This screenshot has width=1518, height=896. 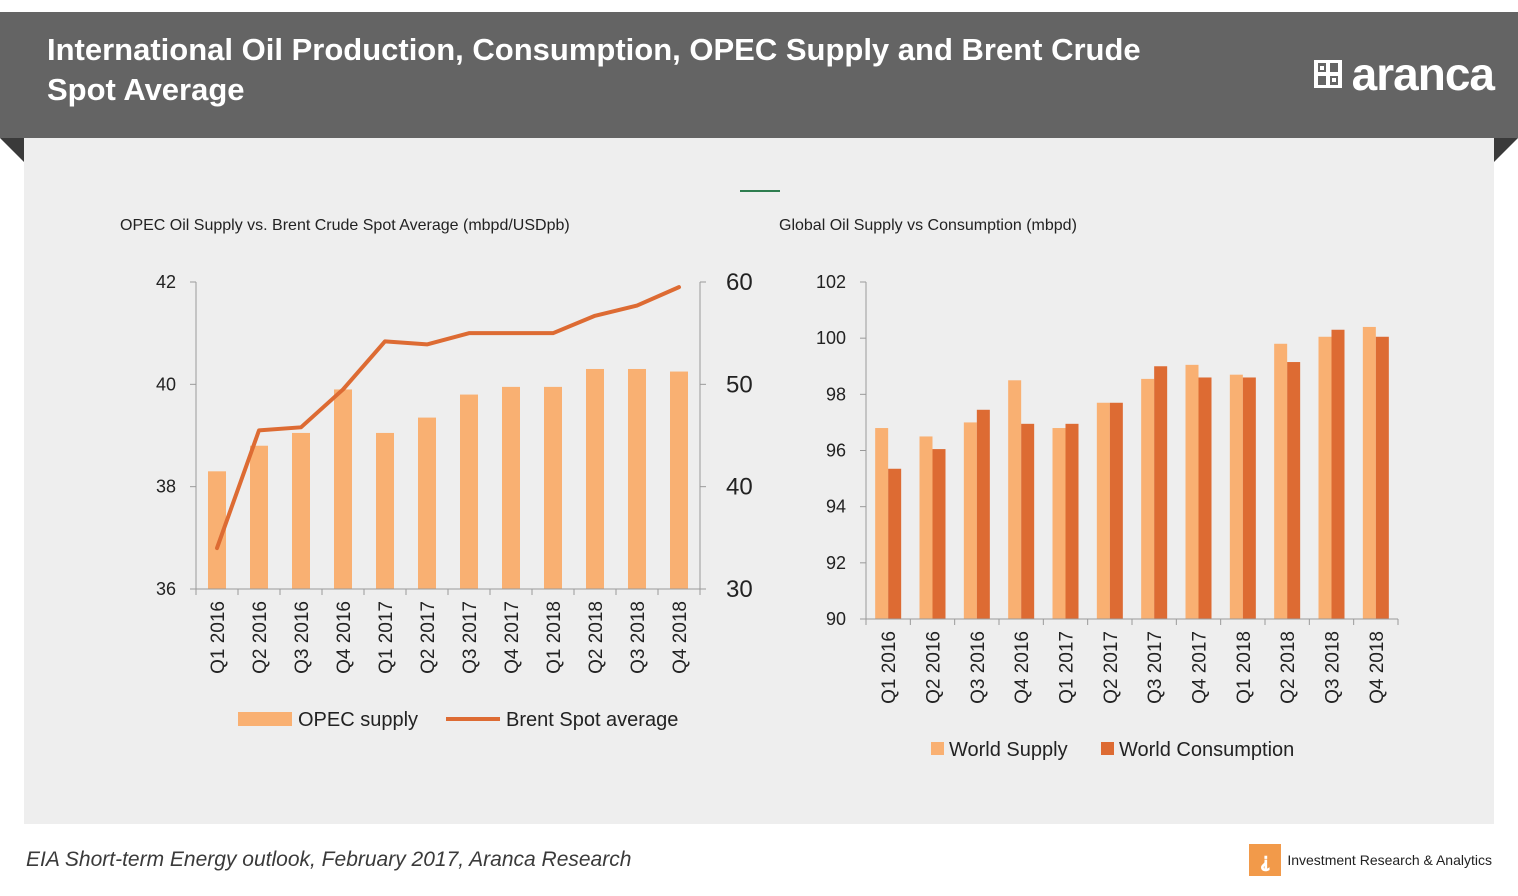 What do you see at coordinates (836, 394) in the screenshot?
I see `chart2-y-tick-label: 98` at bounding box center [836, 394].